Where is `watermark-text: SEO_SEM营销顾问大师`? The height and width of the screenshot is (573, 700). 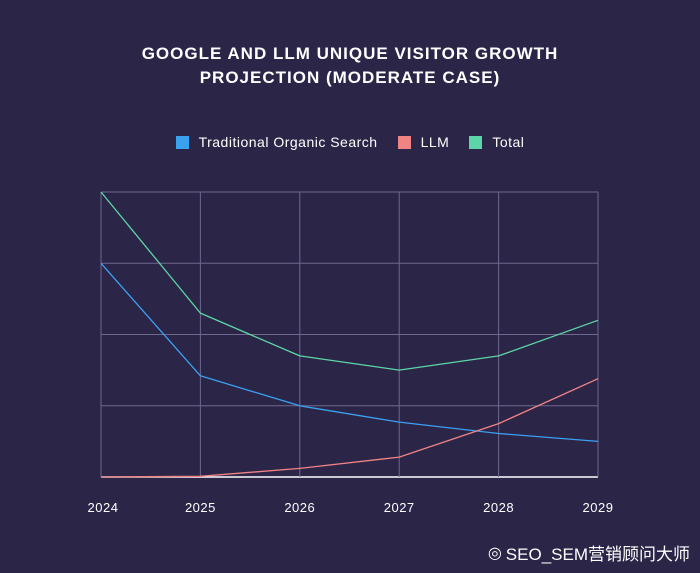
watermark-text: SEO_SEM营销顾问大师 is located at coordinates (597, 554).